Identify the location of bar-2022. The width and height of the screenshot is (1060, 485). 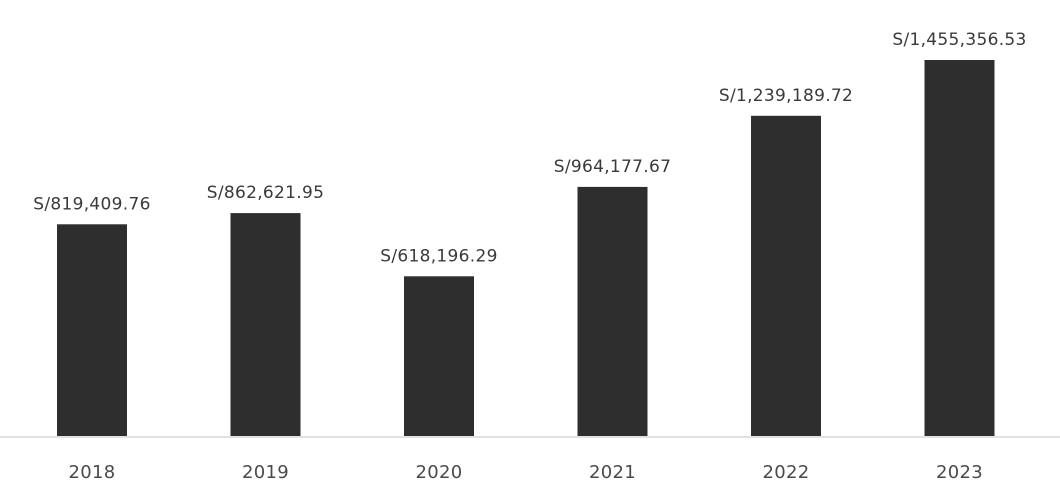
(786, 276).